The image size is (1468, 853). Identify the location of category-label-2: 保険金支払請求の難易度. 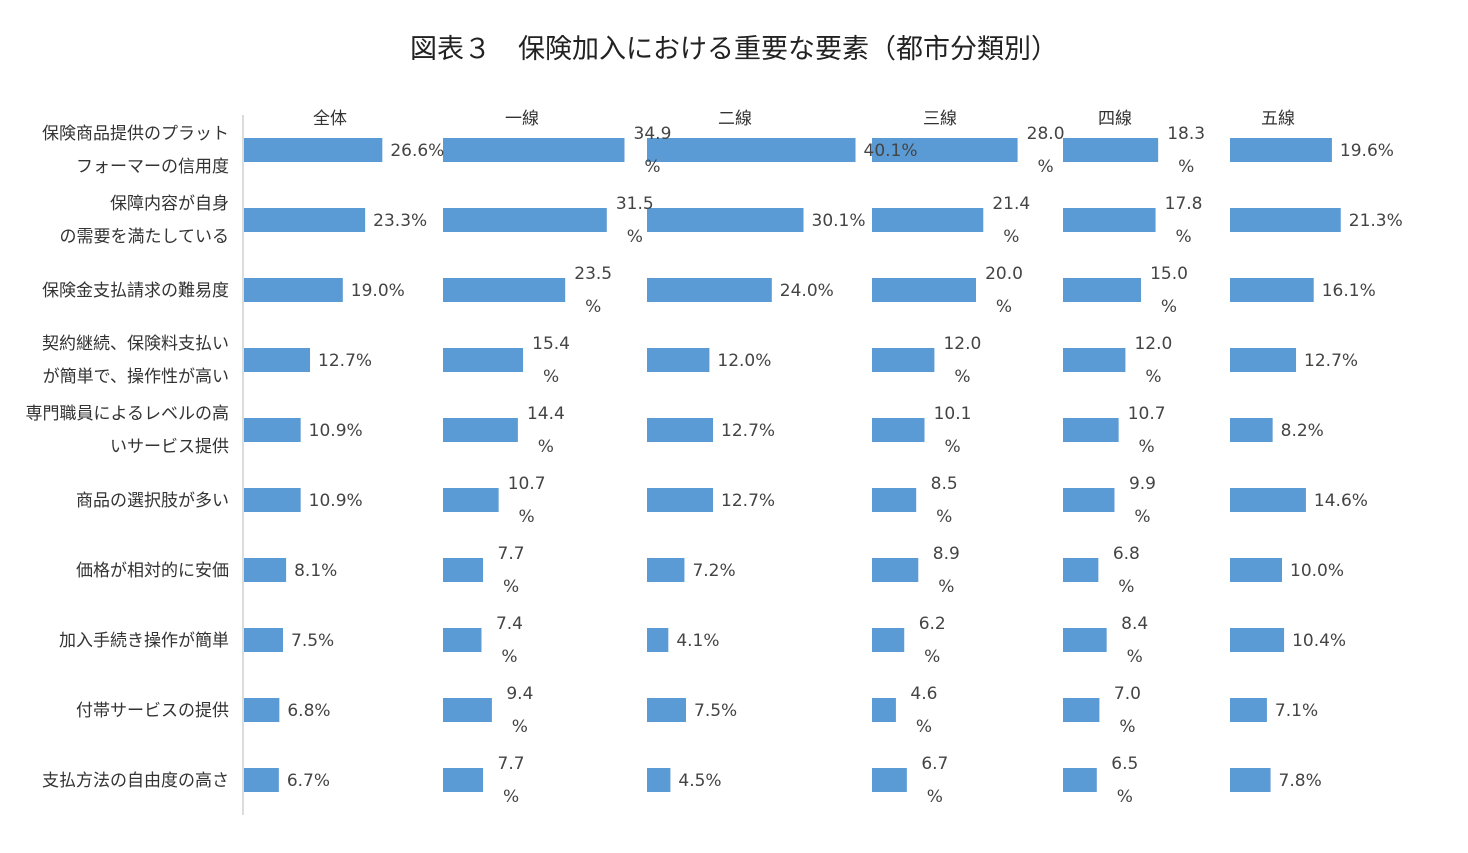
(135, 291).